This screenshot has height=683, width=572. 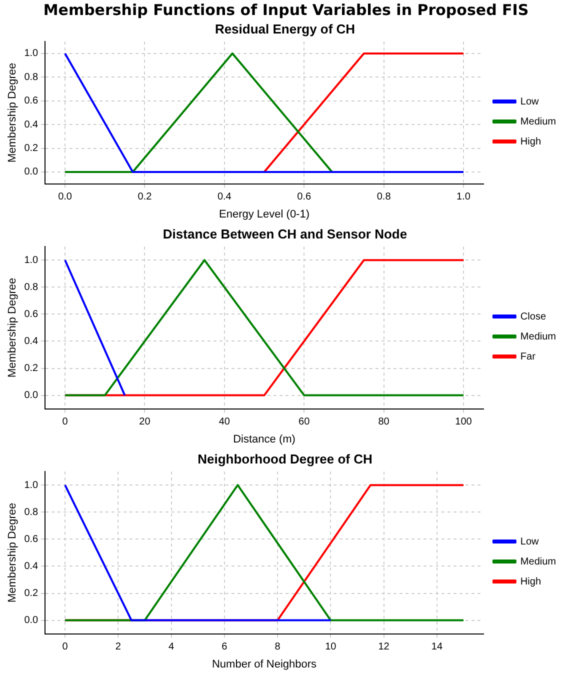 I want to click on x-tick-label: 14, so click(x=437, y=647).